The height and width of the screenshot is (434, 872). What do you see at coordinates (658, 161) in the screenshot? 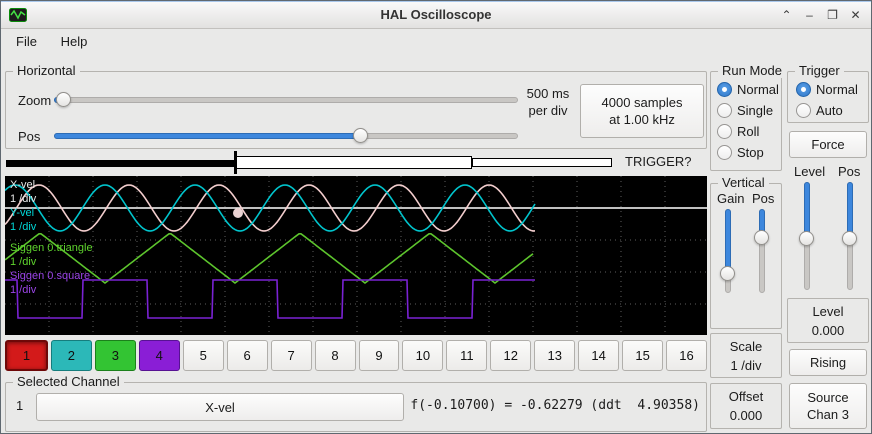
I see `trigger-status-label: TRIGGER?` at bounding box center [658, 161].